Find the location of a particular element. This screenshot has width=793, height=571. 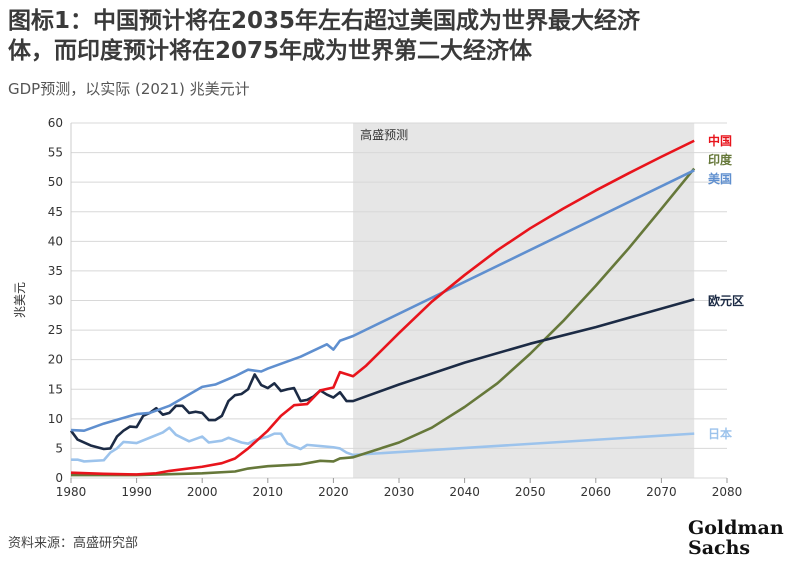

y-axis-label: 兆美元 is located at coordinates (20, 300).